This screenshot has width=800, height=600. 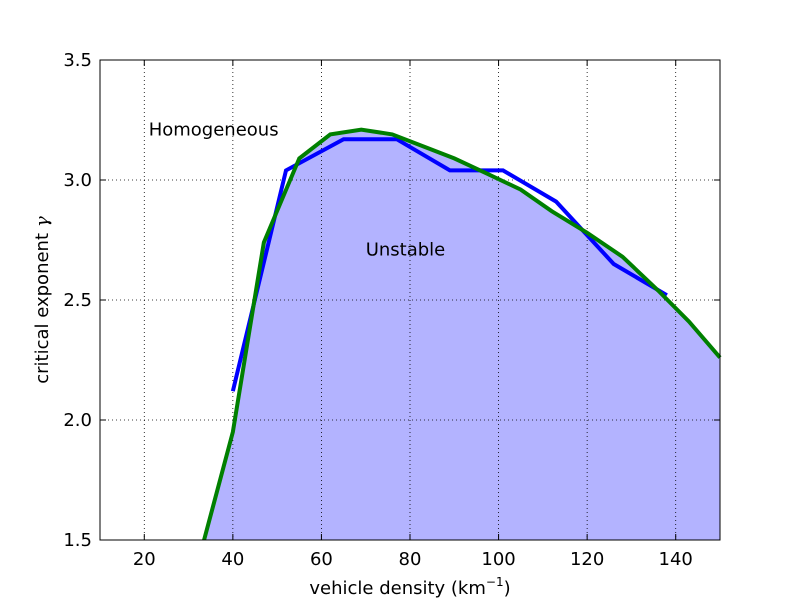 What do you see at coordinates (77, 60) in the screenshot?
I see `y-tick-label: 3.5` at bounding box center [77, 60].